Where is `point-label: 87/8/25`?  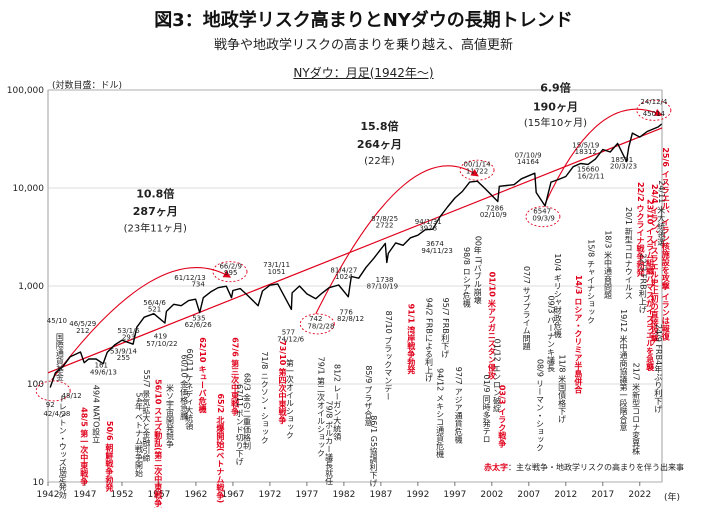 point-label: 87/8/25 is located at coordinates (384, 219).